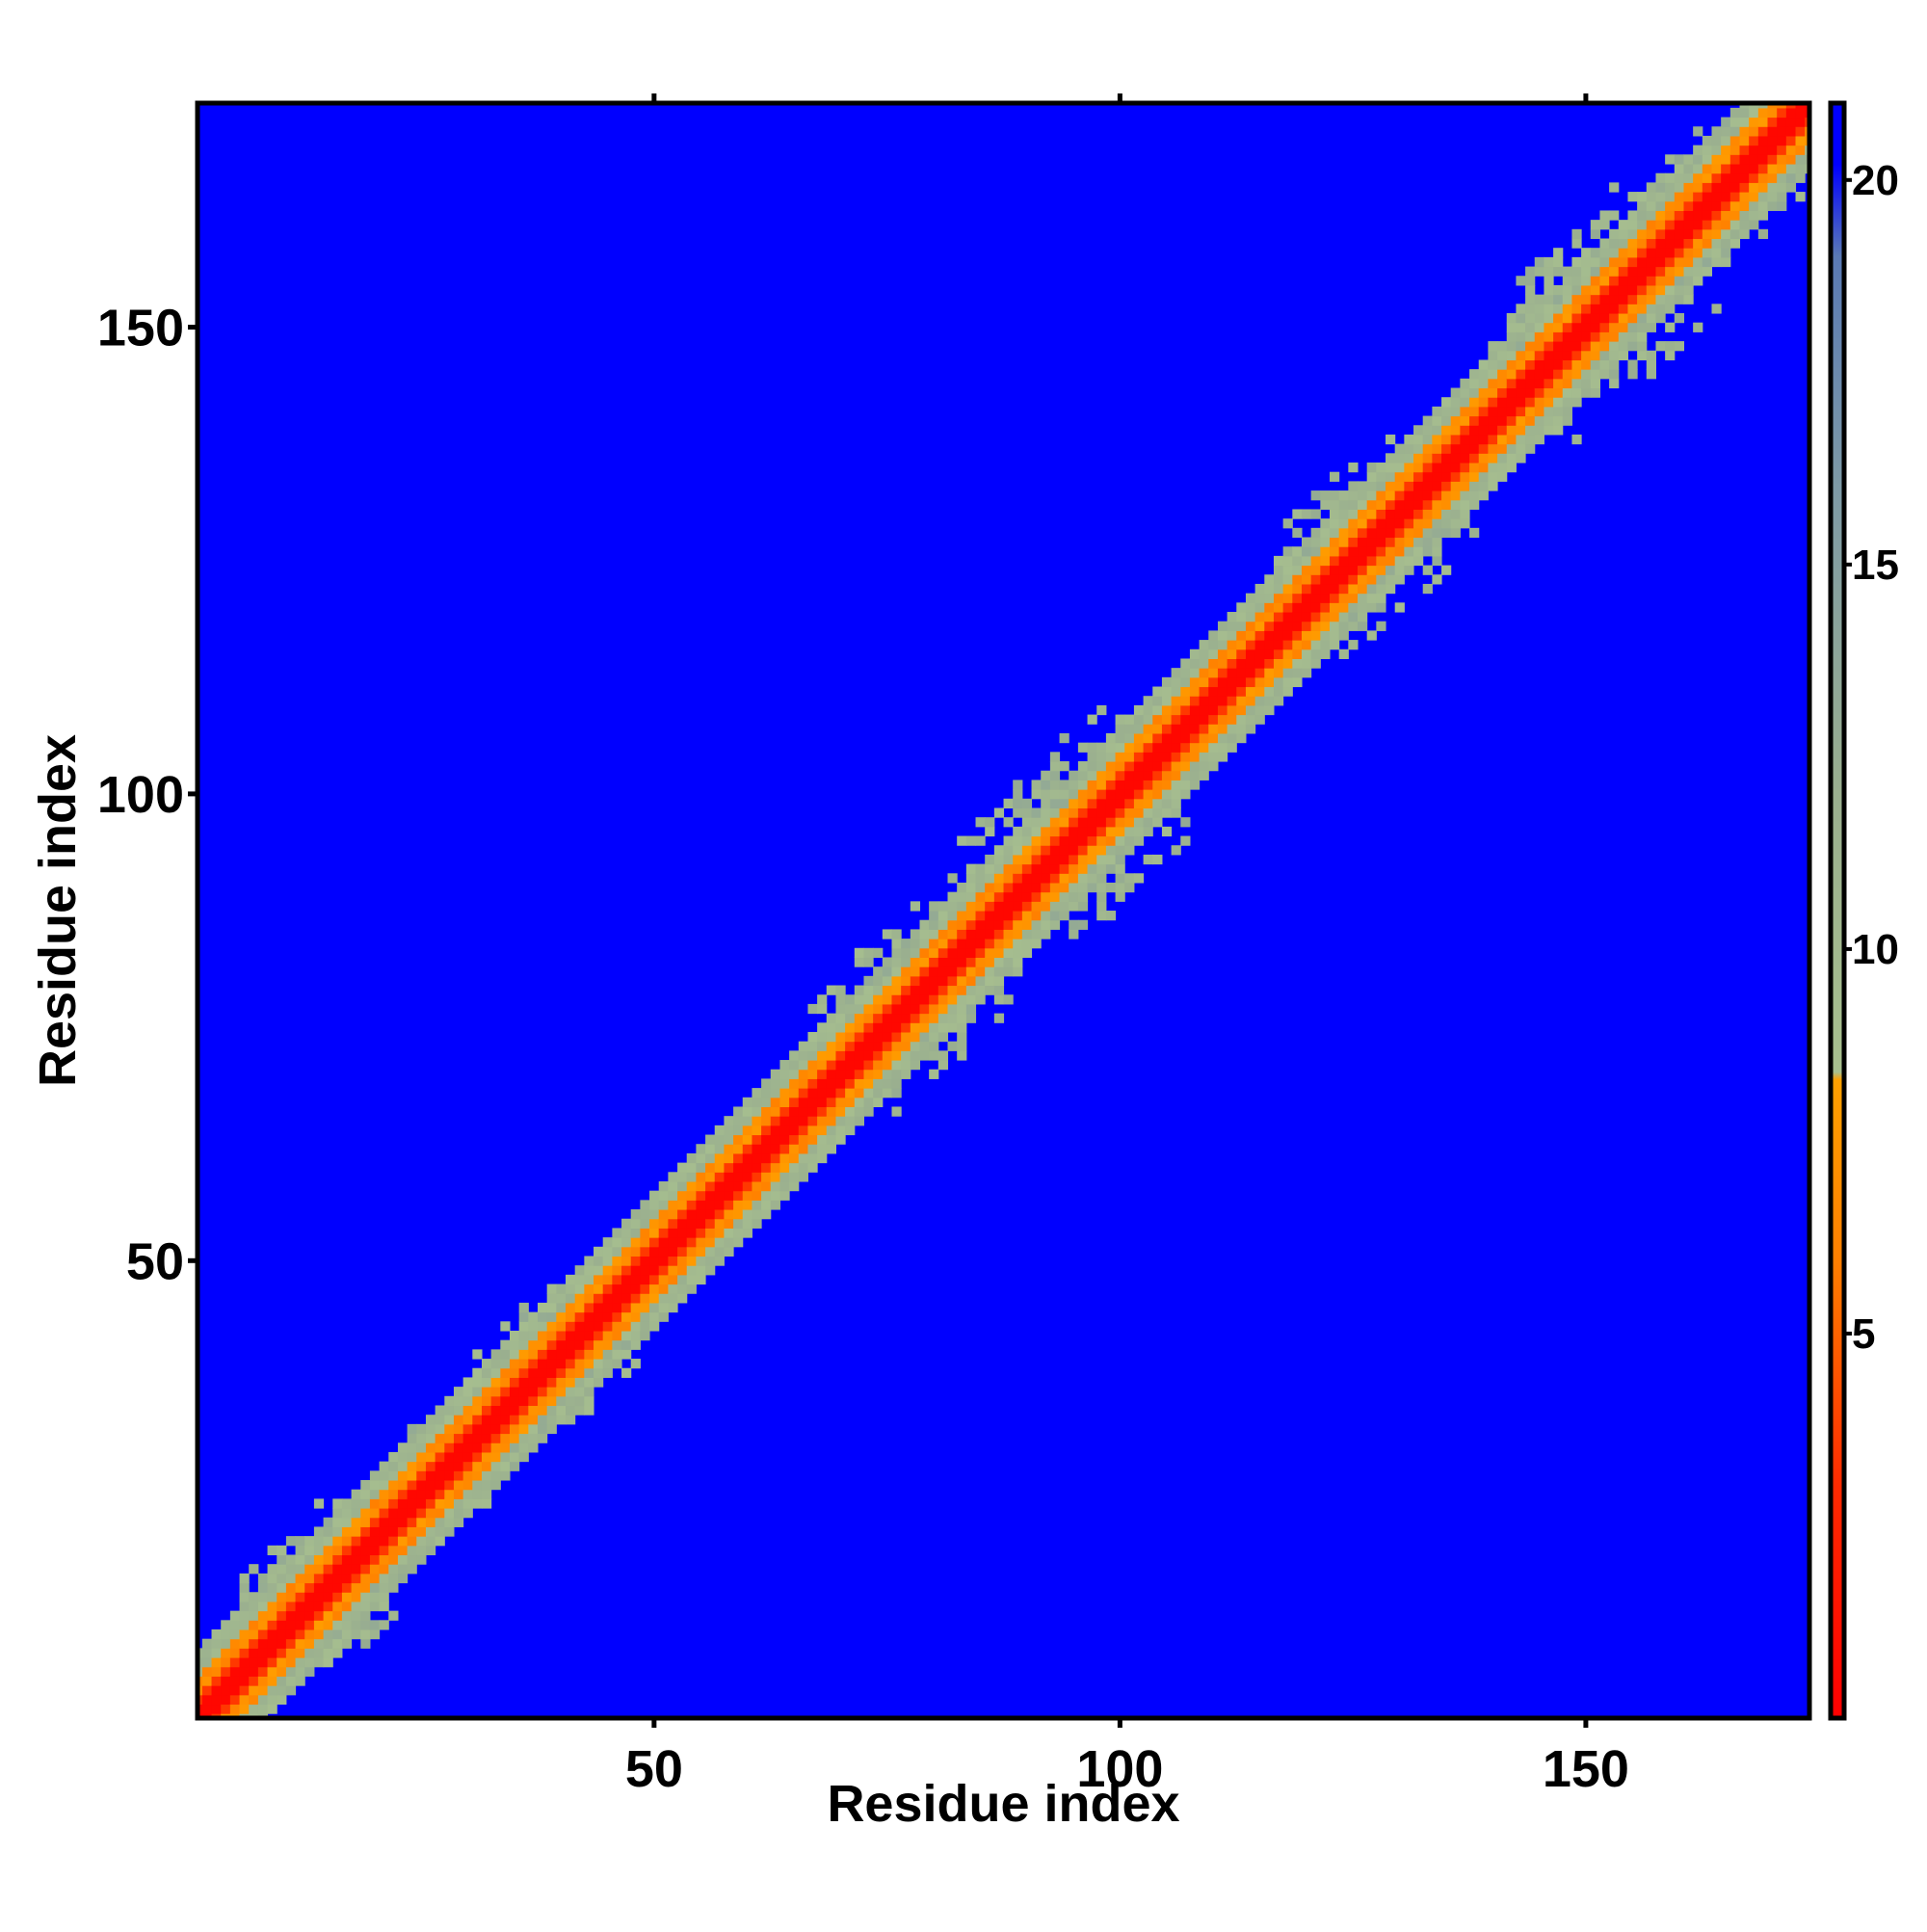 Image resolution: width=1927 pixels, height=1932 pixels. What do you see at coordinates (155, 1261) in the screenshot?
I see `y-tick-label: 50` at bounding box center [155, 1261].